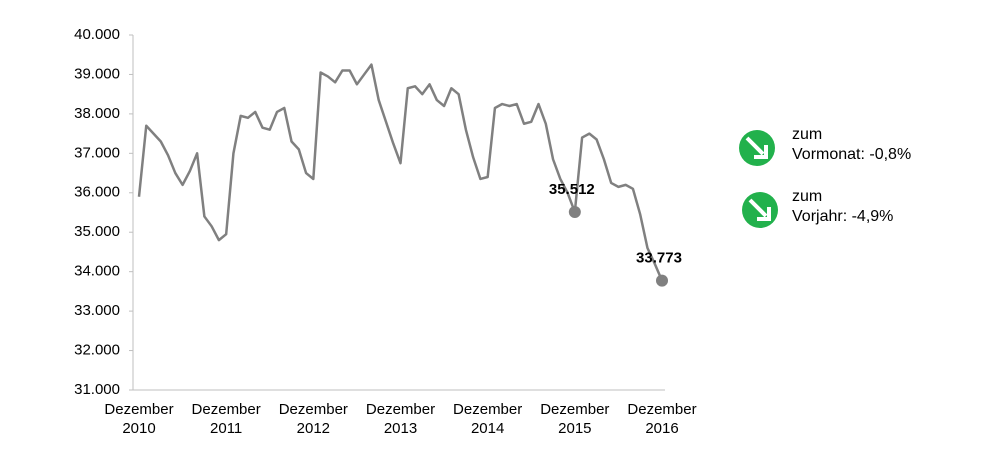 Image resolution: width=999 pixels, height=465 pixels. What do you see at coordinates (97, 271) in the screenshot?
I see `y-tick-label: 34.000` at bounding box center [97, 271].